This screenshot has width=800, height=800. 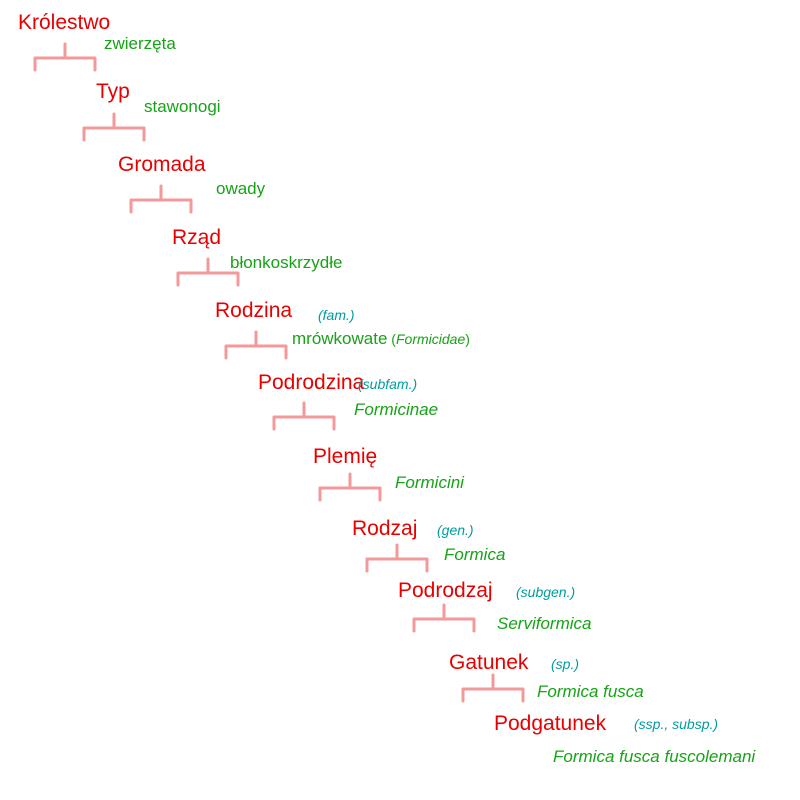 I want to click on taxon-name: Serviformica, so click(x=544, y=623).